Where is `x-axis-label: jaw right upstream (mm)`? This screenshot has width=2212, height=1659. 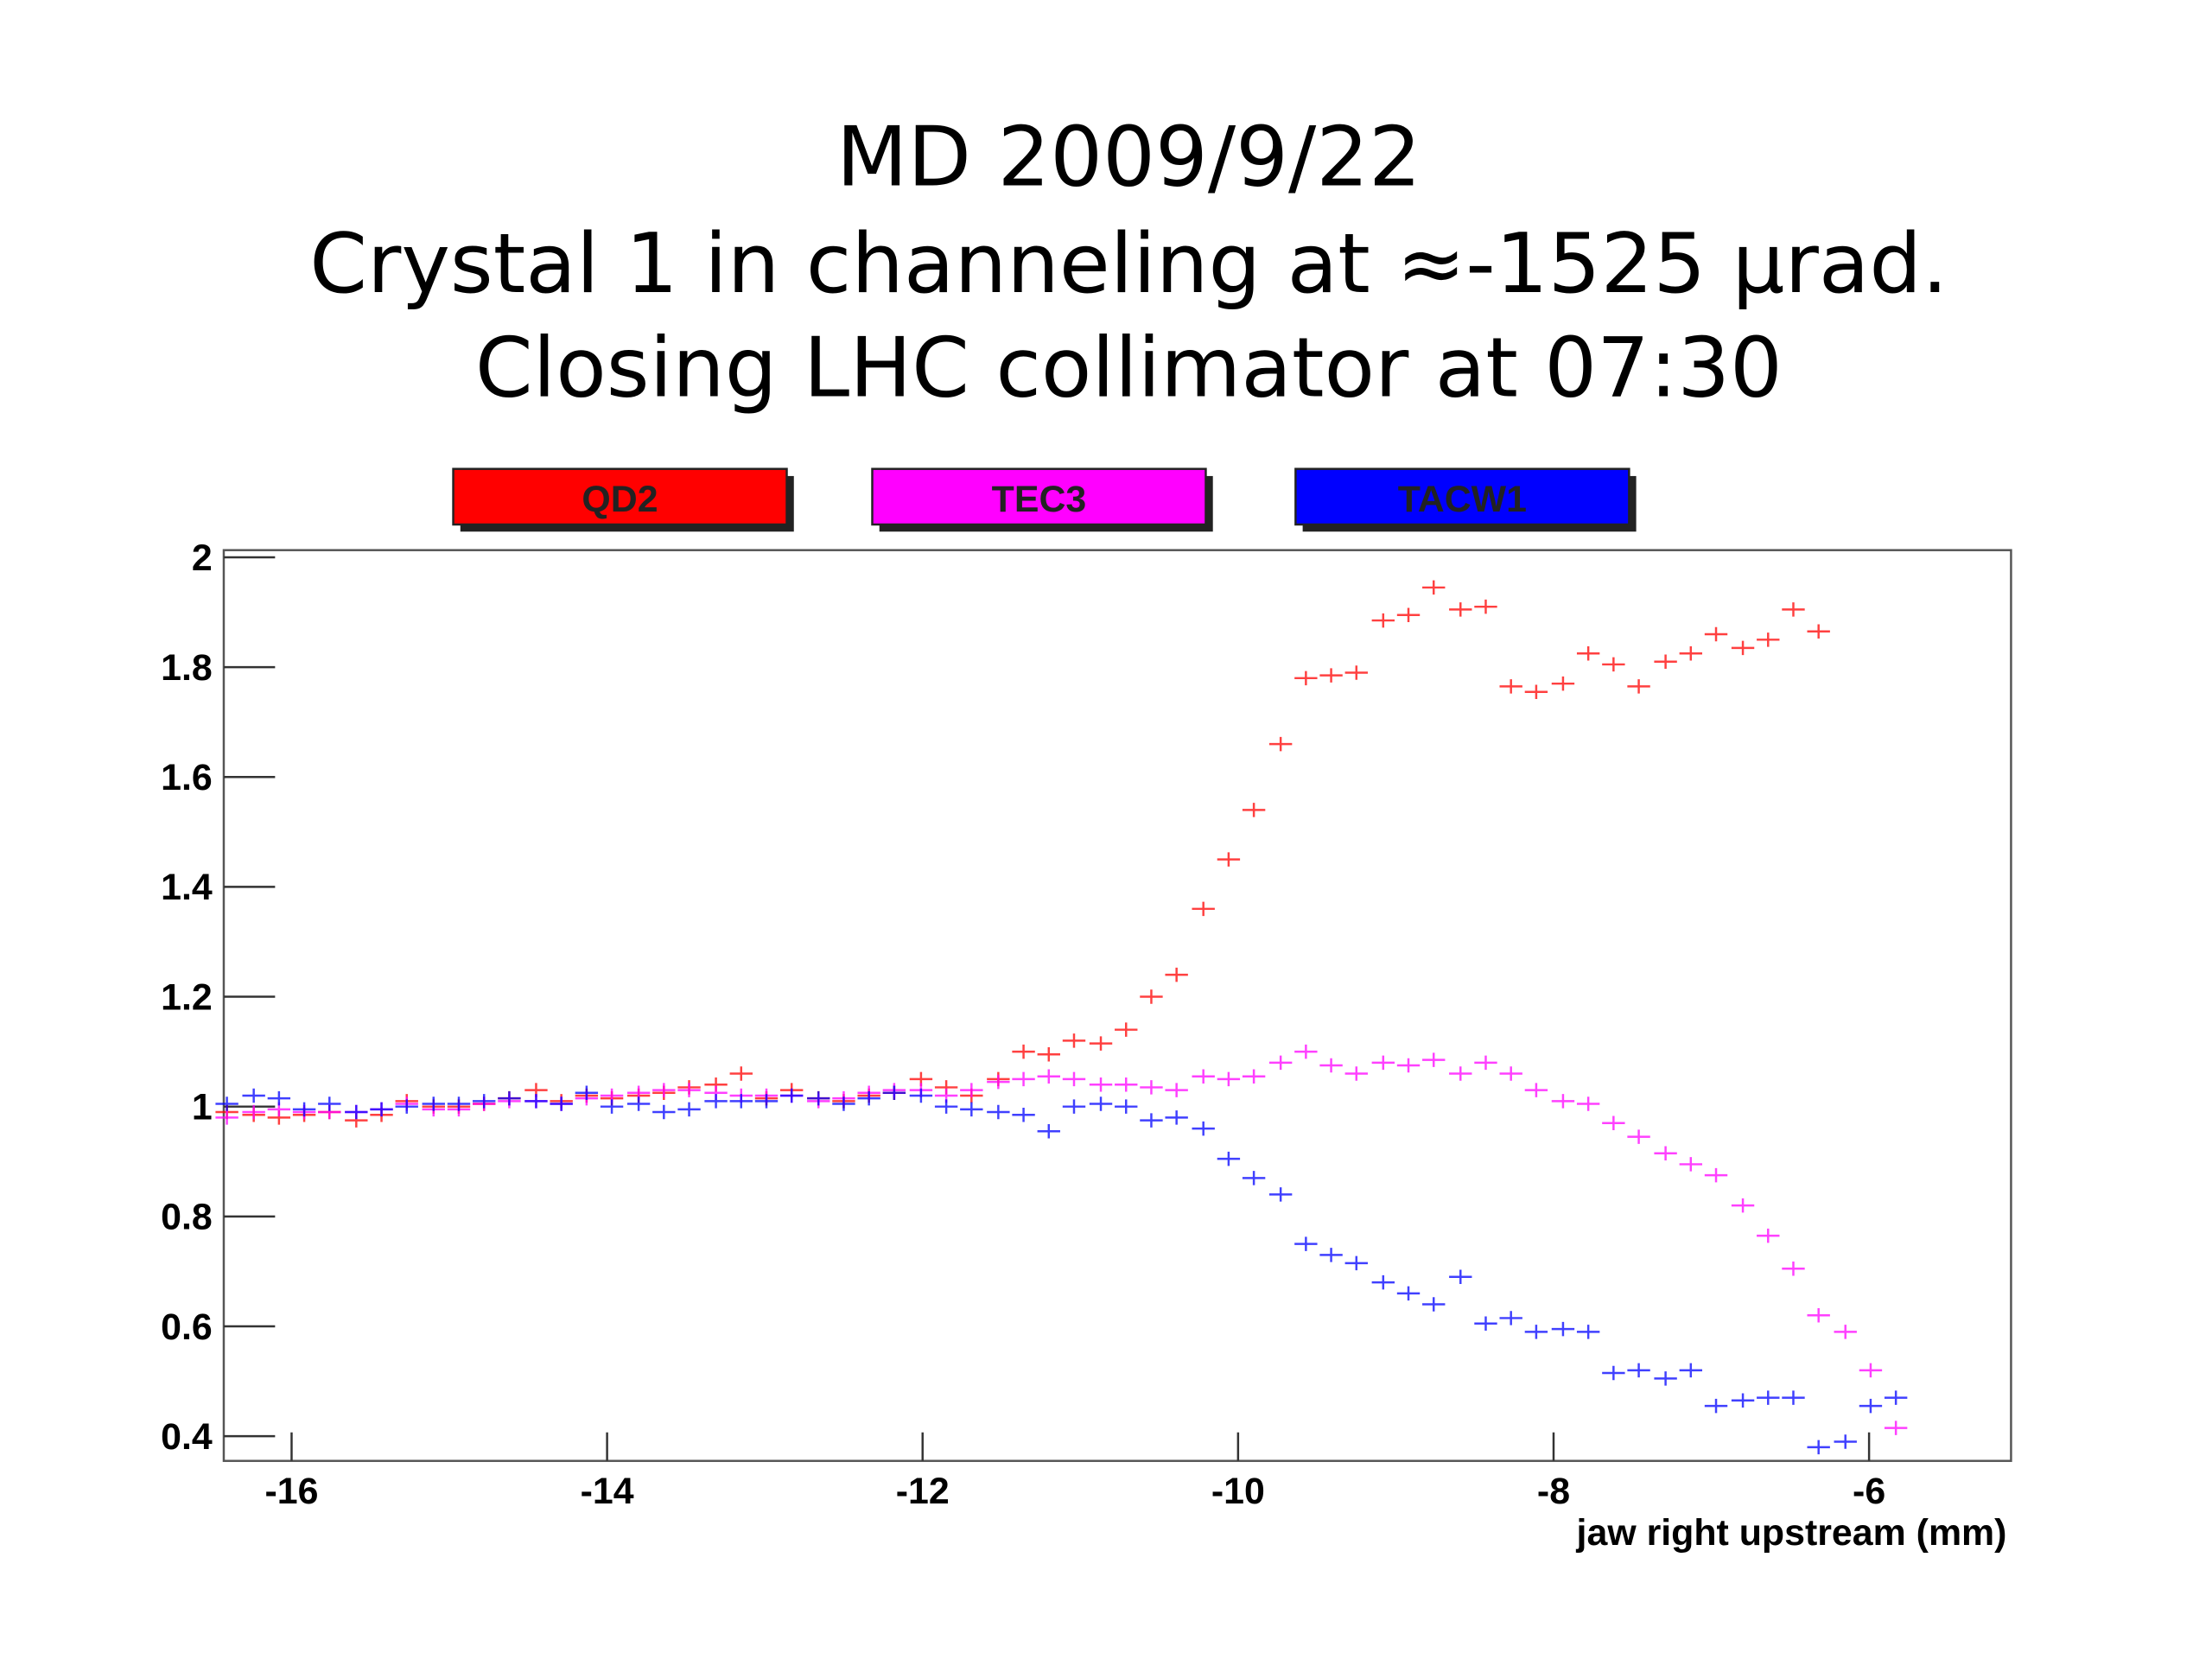 x-axis-label: jaw right upstream (mm) is located at coordinates (1792, 1533).